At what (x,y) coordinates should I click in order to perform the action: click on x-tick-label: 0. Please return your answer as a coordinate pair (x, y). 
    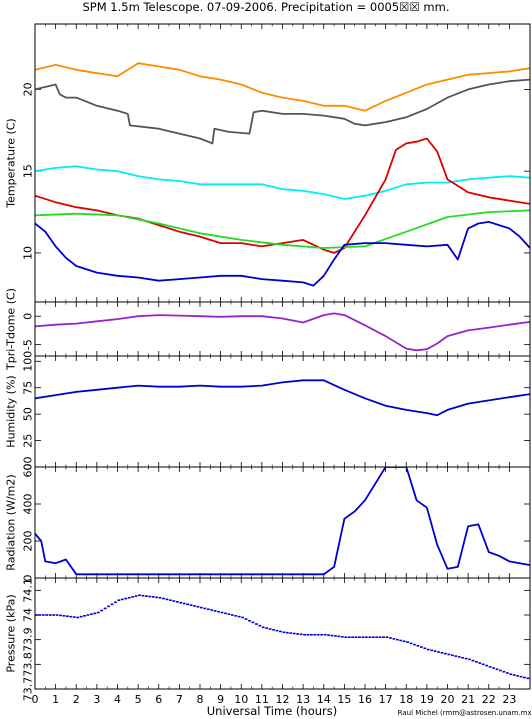
    Looking at the image, I should click on (35, 699).